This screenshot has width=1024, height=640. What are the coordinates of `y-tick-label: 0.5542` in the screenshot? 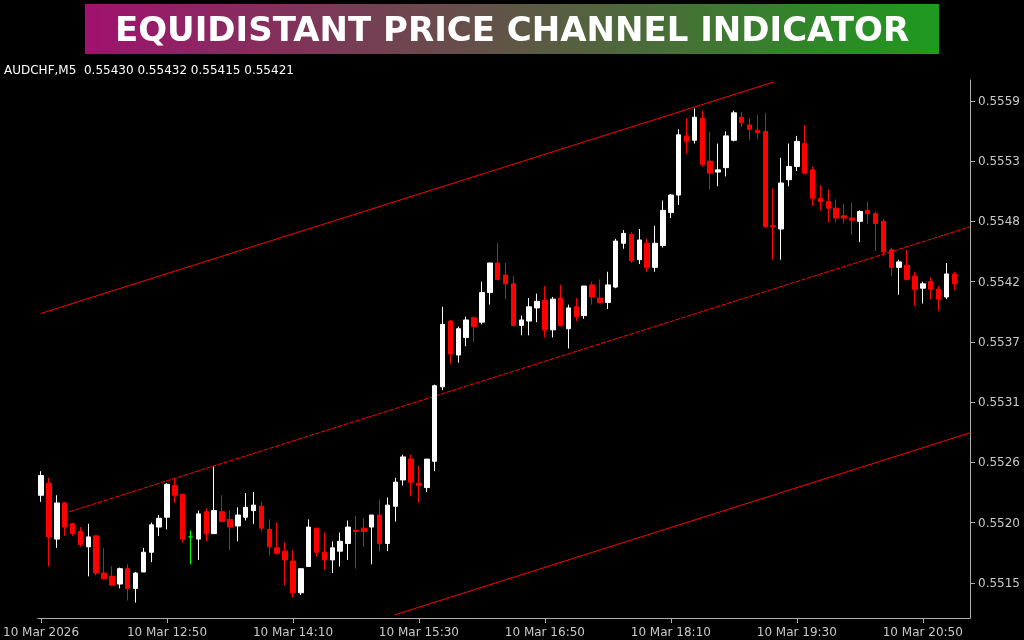 It's located at (999, 281).